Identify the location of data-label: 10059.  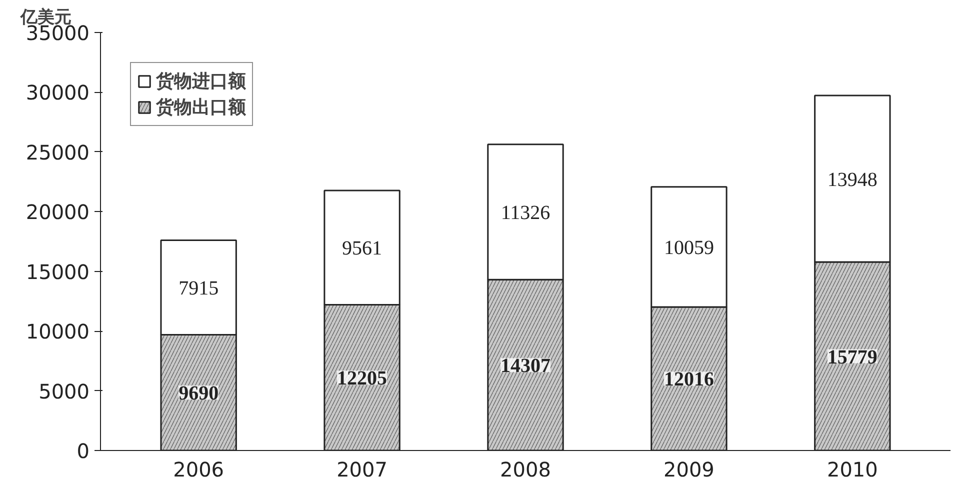
(689, 247).